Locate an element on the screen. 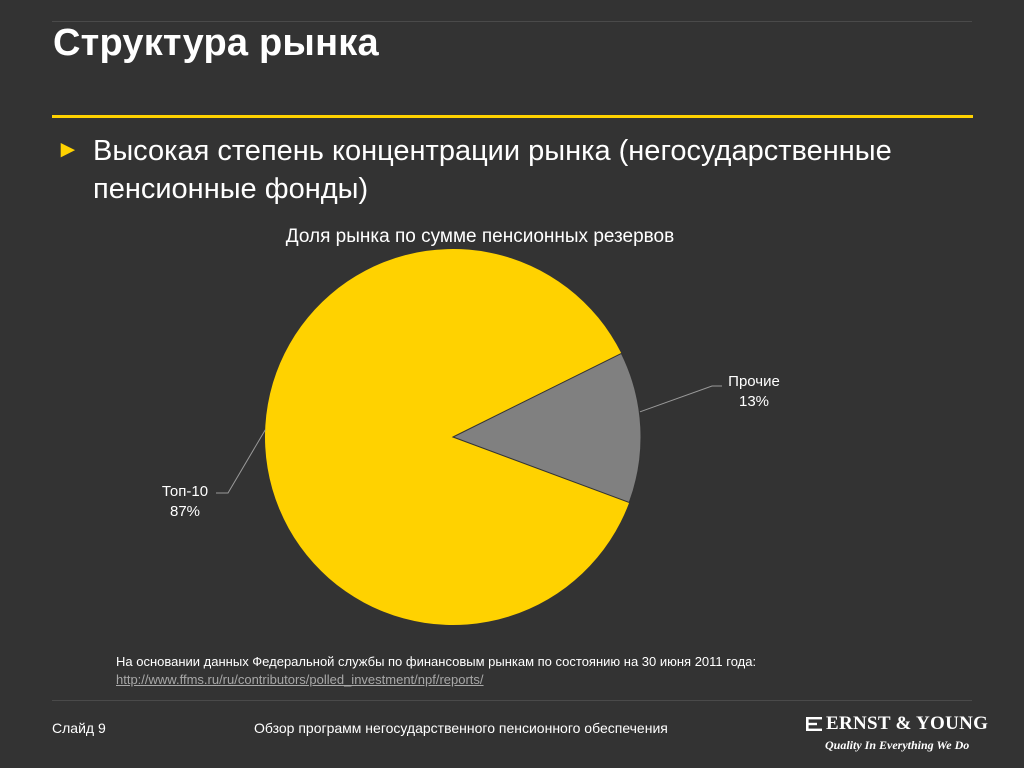  slice-label-top10: Топ-10 87% is located at coordinates (185, 502).